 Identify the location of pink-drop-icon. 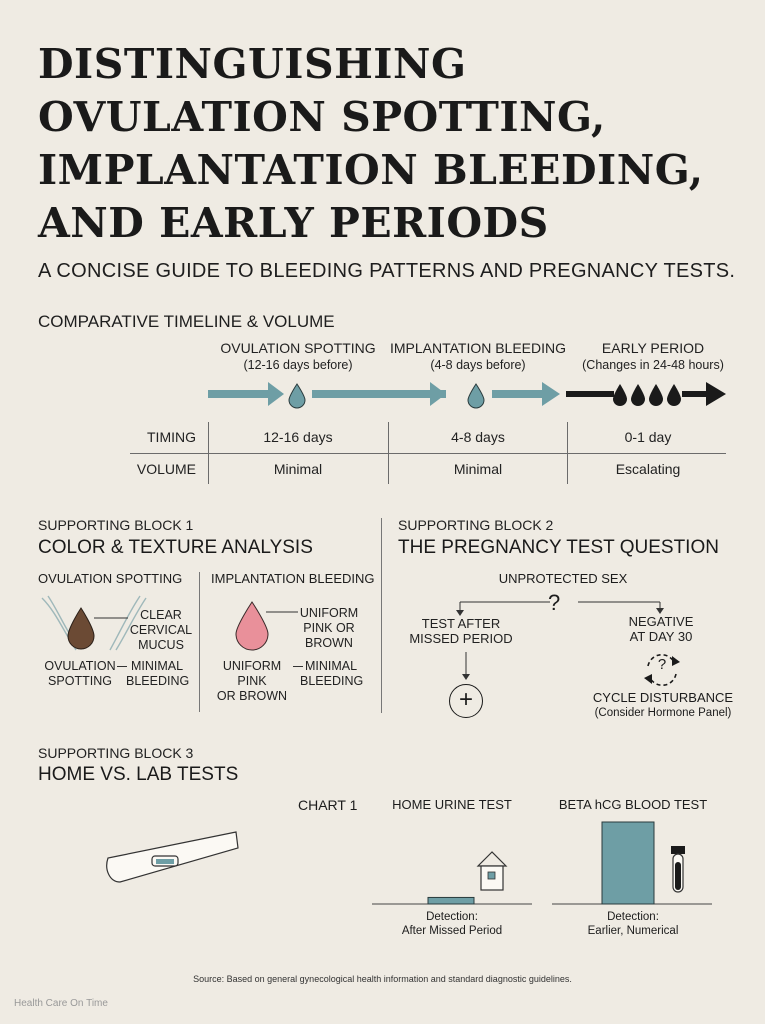
(252, 626).